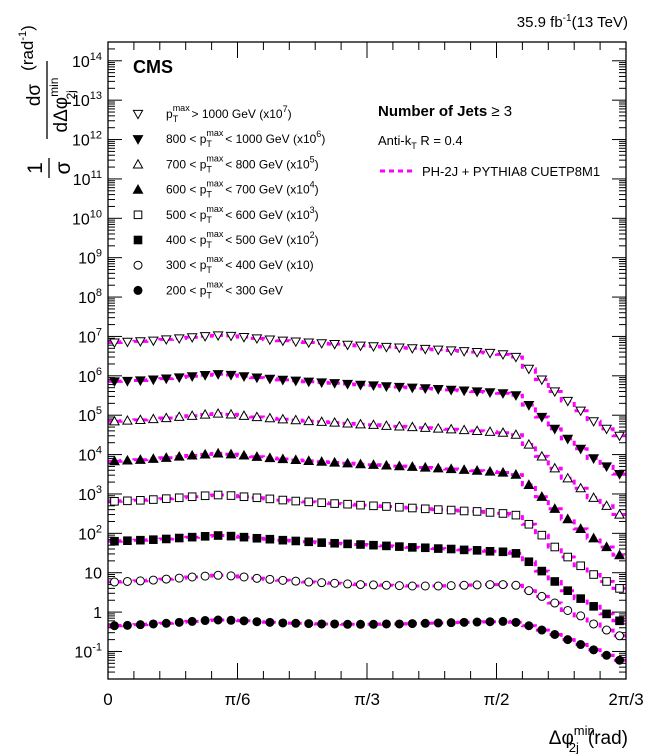 This screenshot has height=754, width=646. Describe the element at coordinates (63, 167) in the screenshot. I see `svg-text: σ` at that location.